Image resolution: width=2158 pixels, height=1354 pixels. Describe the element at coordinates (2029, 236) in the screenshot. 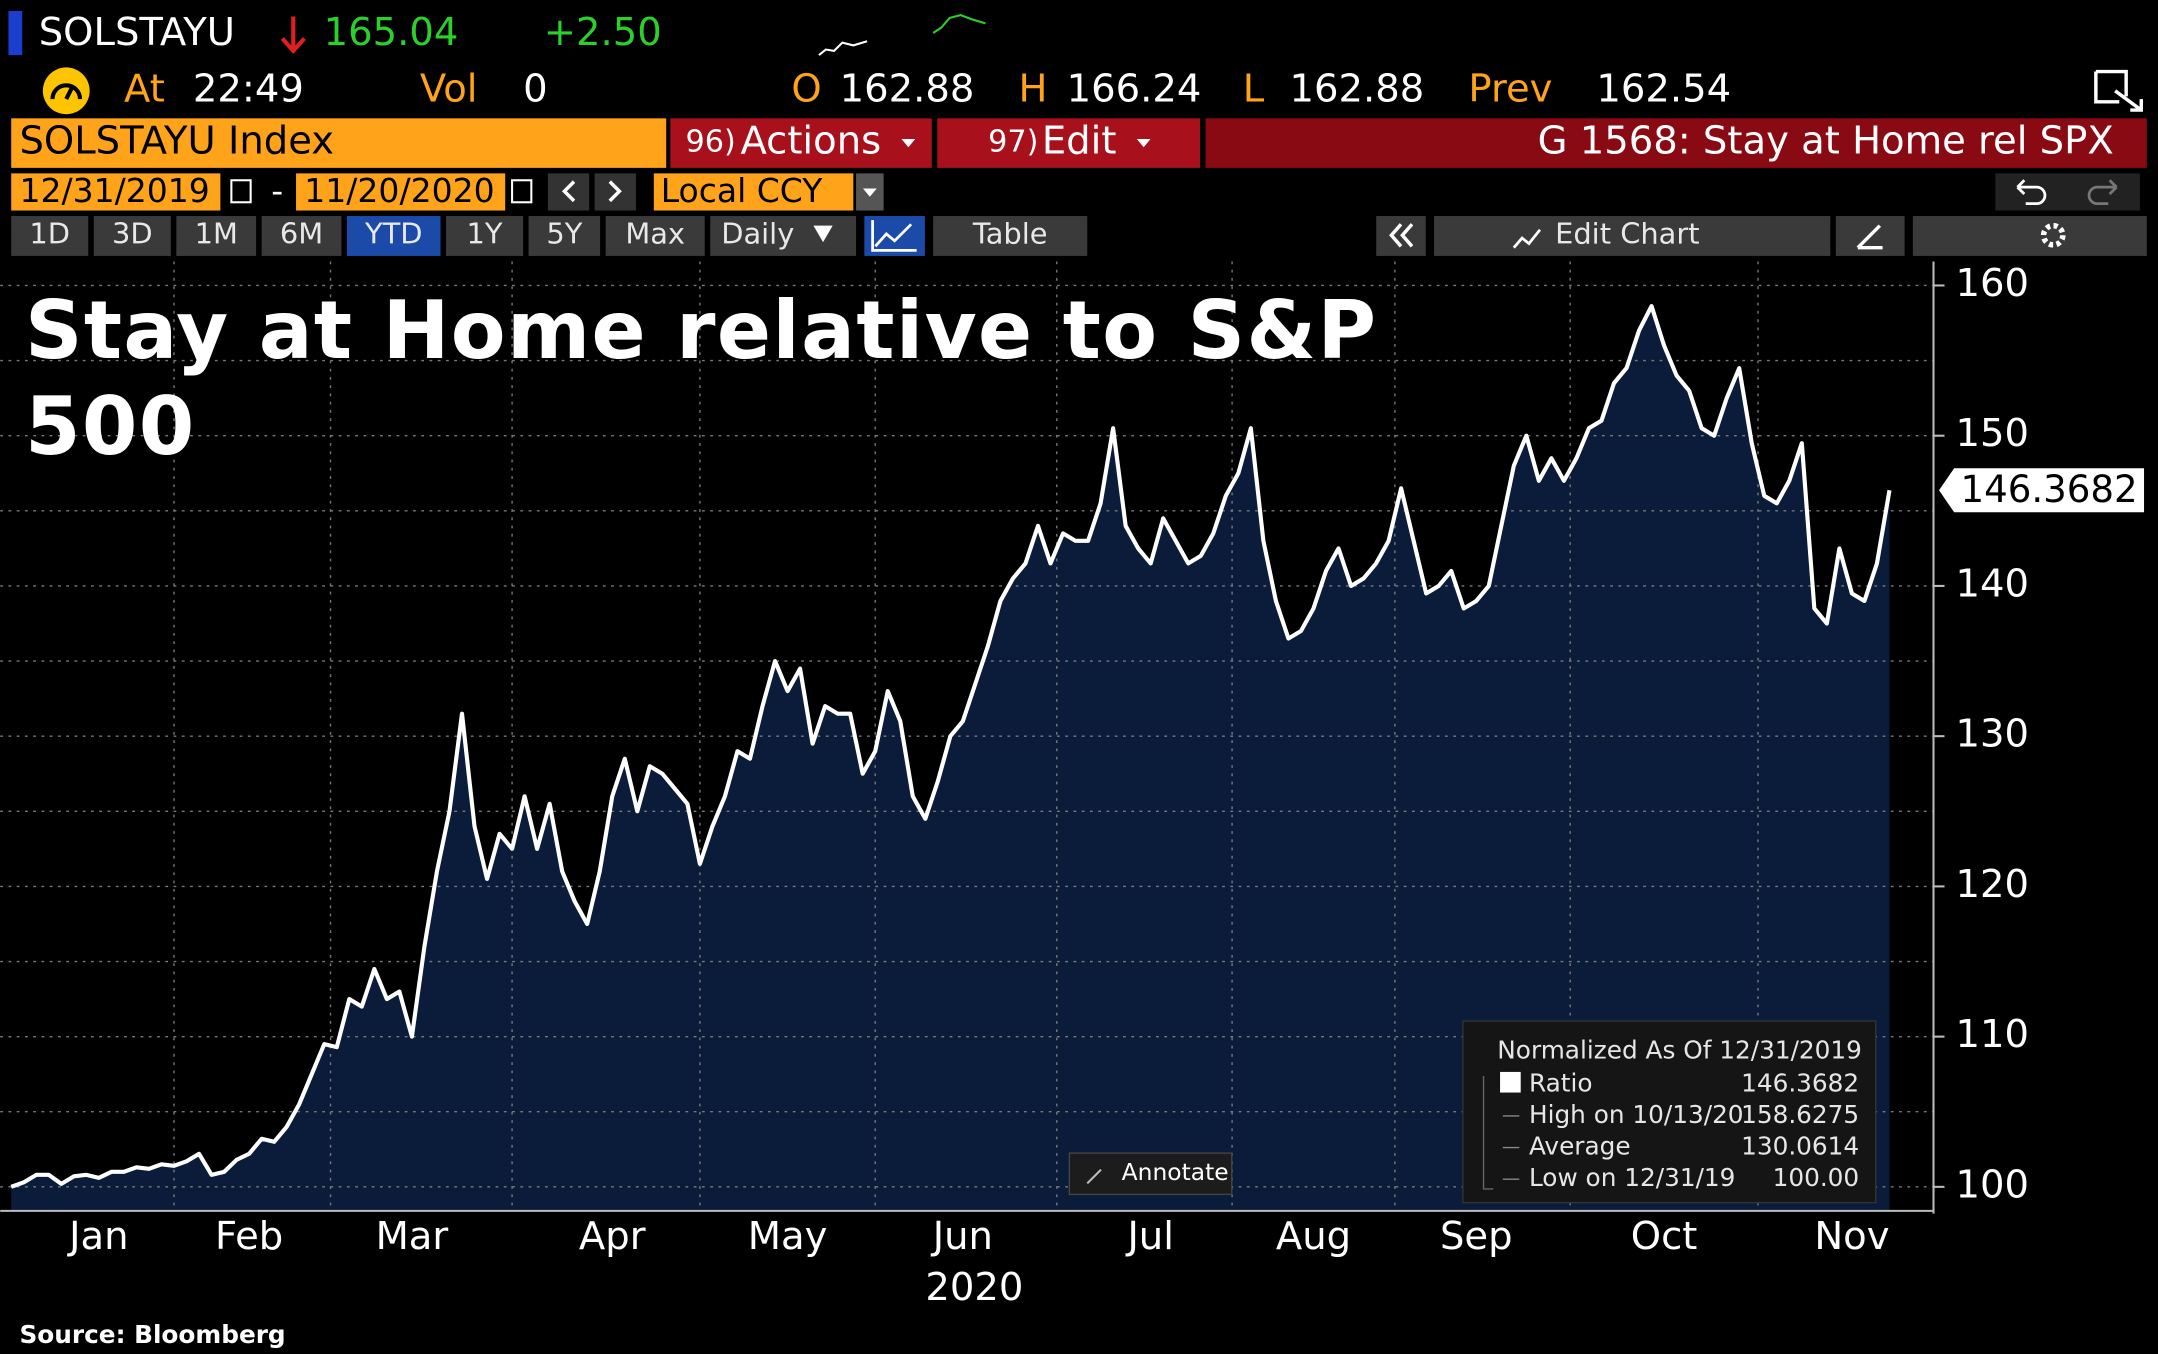

I see `settings-button` at that location.